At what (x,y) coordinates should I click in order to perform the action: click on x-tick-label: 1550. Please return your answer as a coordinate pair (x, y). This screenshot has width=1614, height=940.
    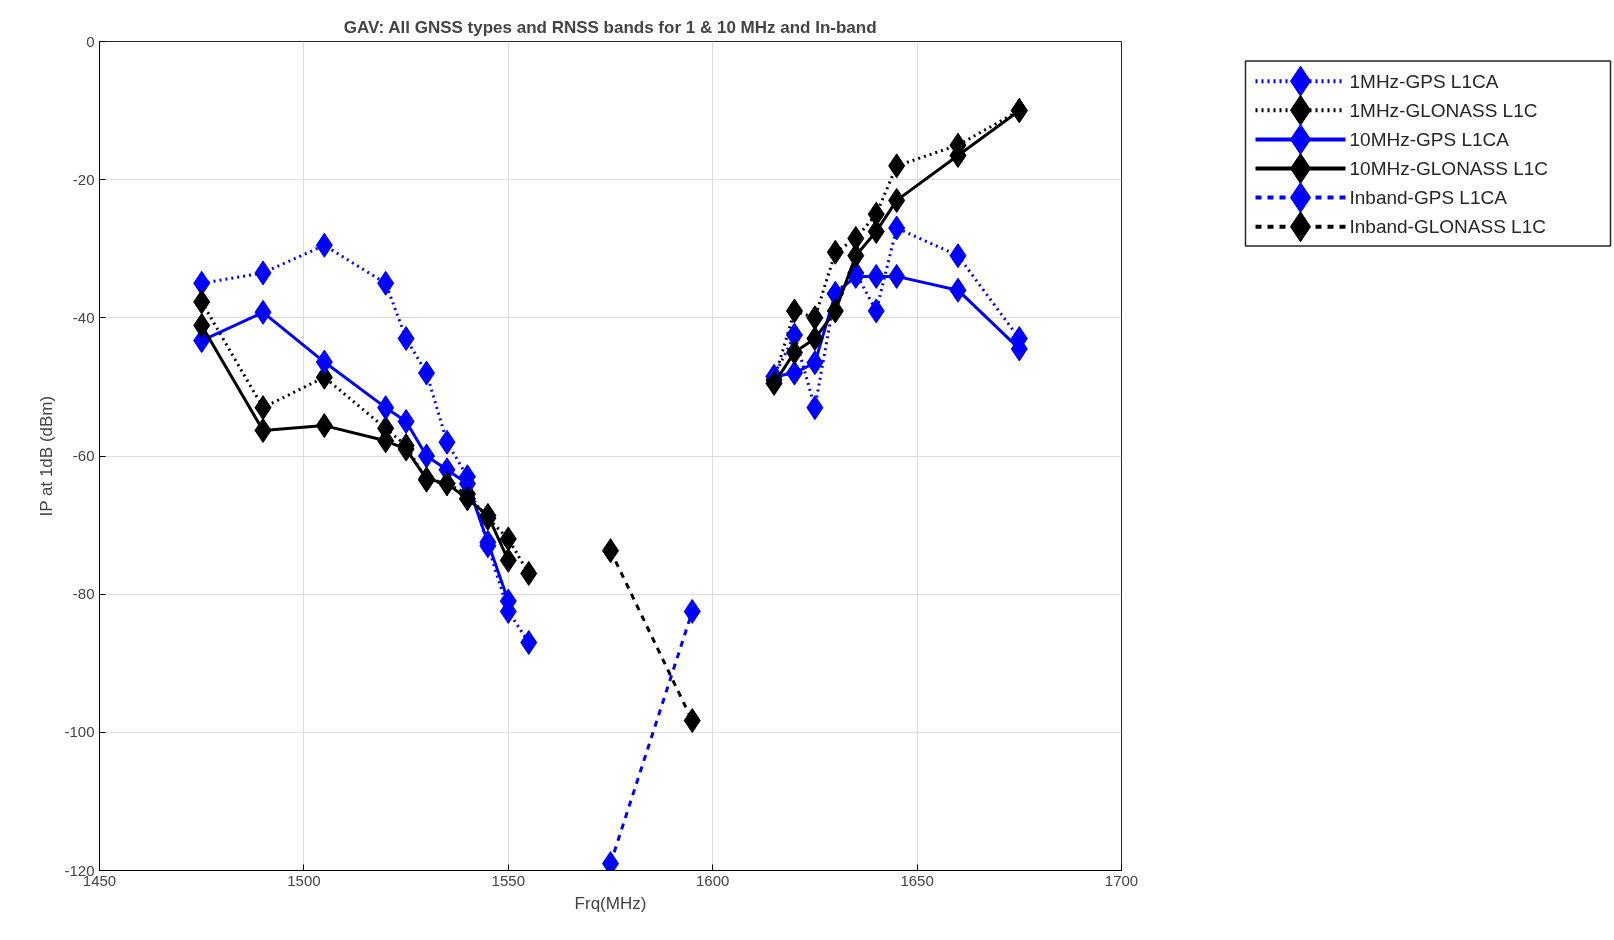
    Looking at the image, I should click on (508, 880).